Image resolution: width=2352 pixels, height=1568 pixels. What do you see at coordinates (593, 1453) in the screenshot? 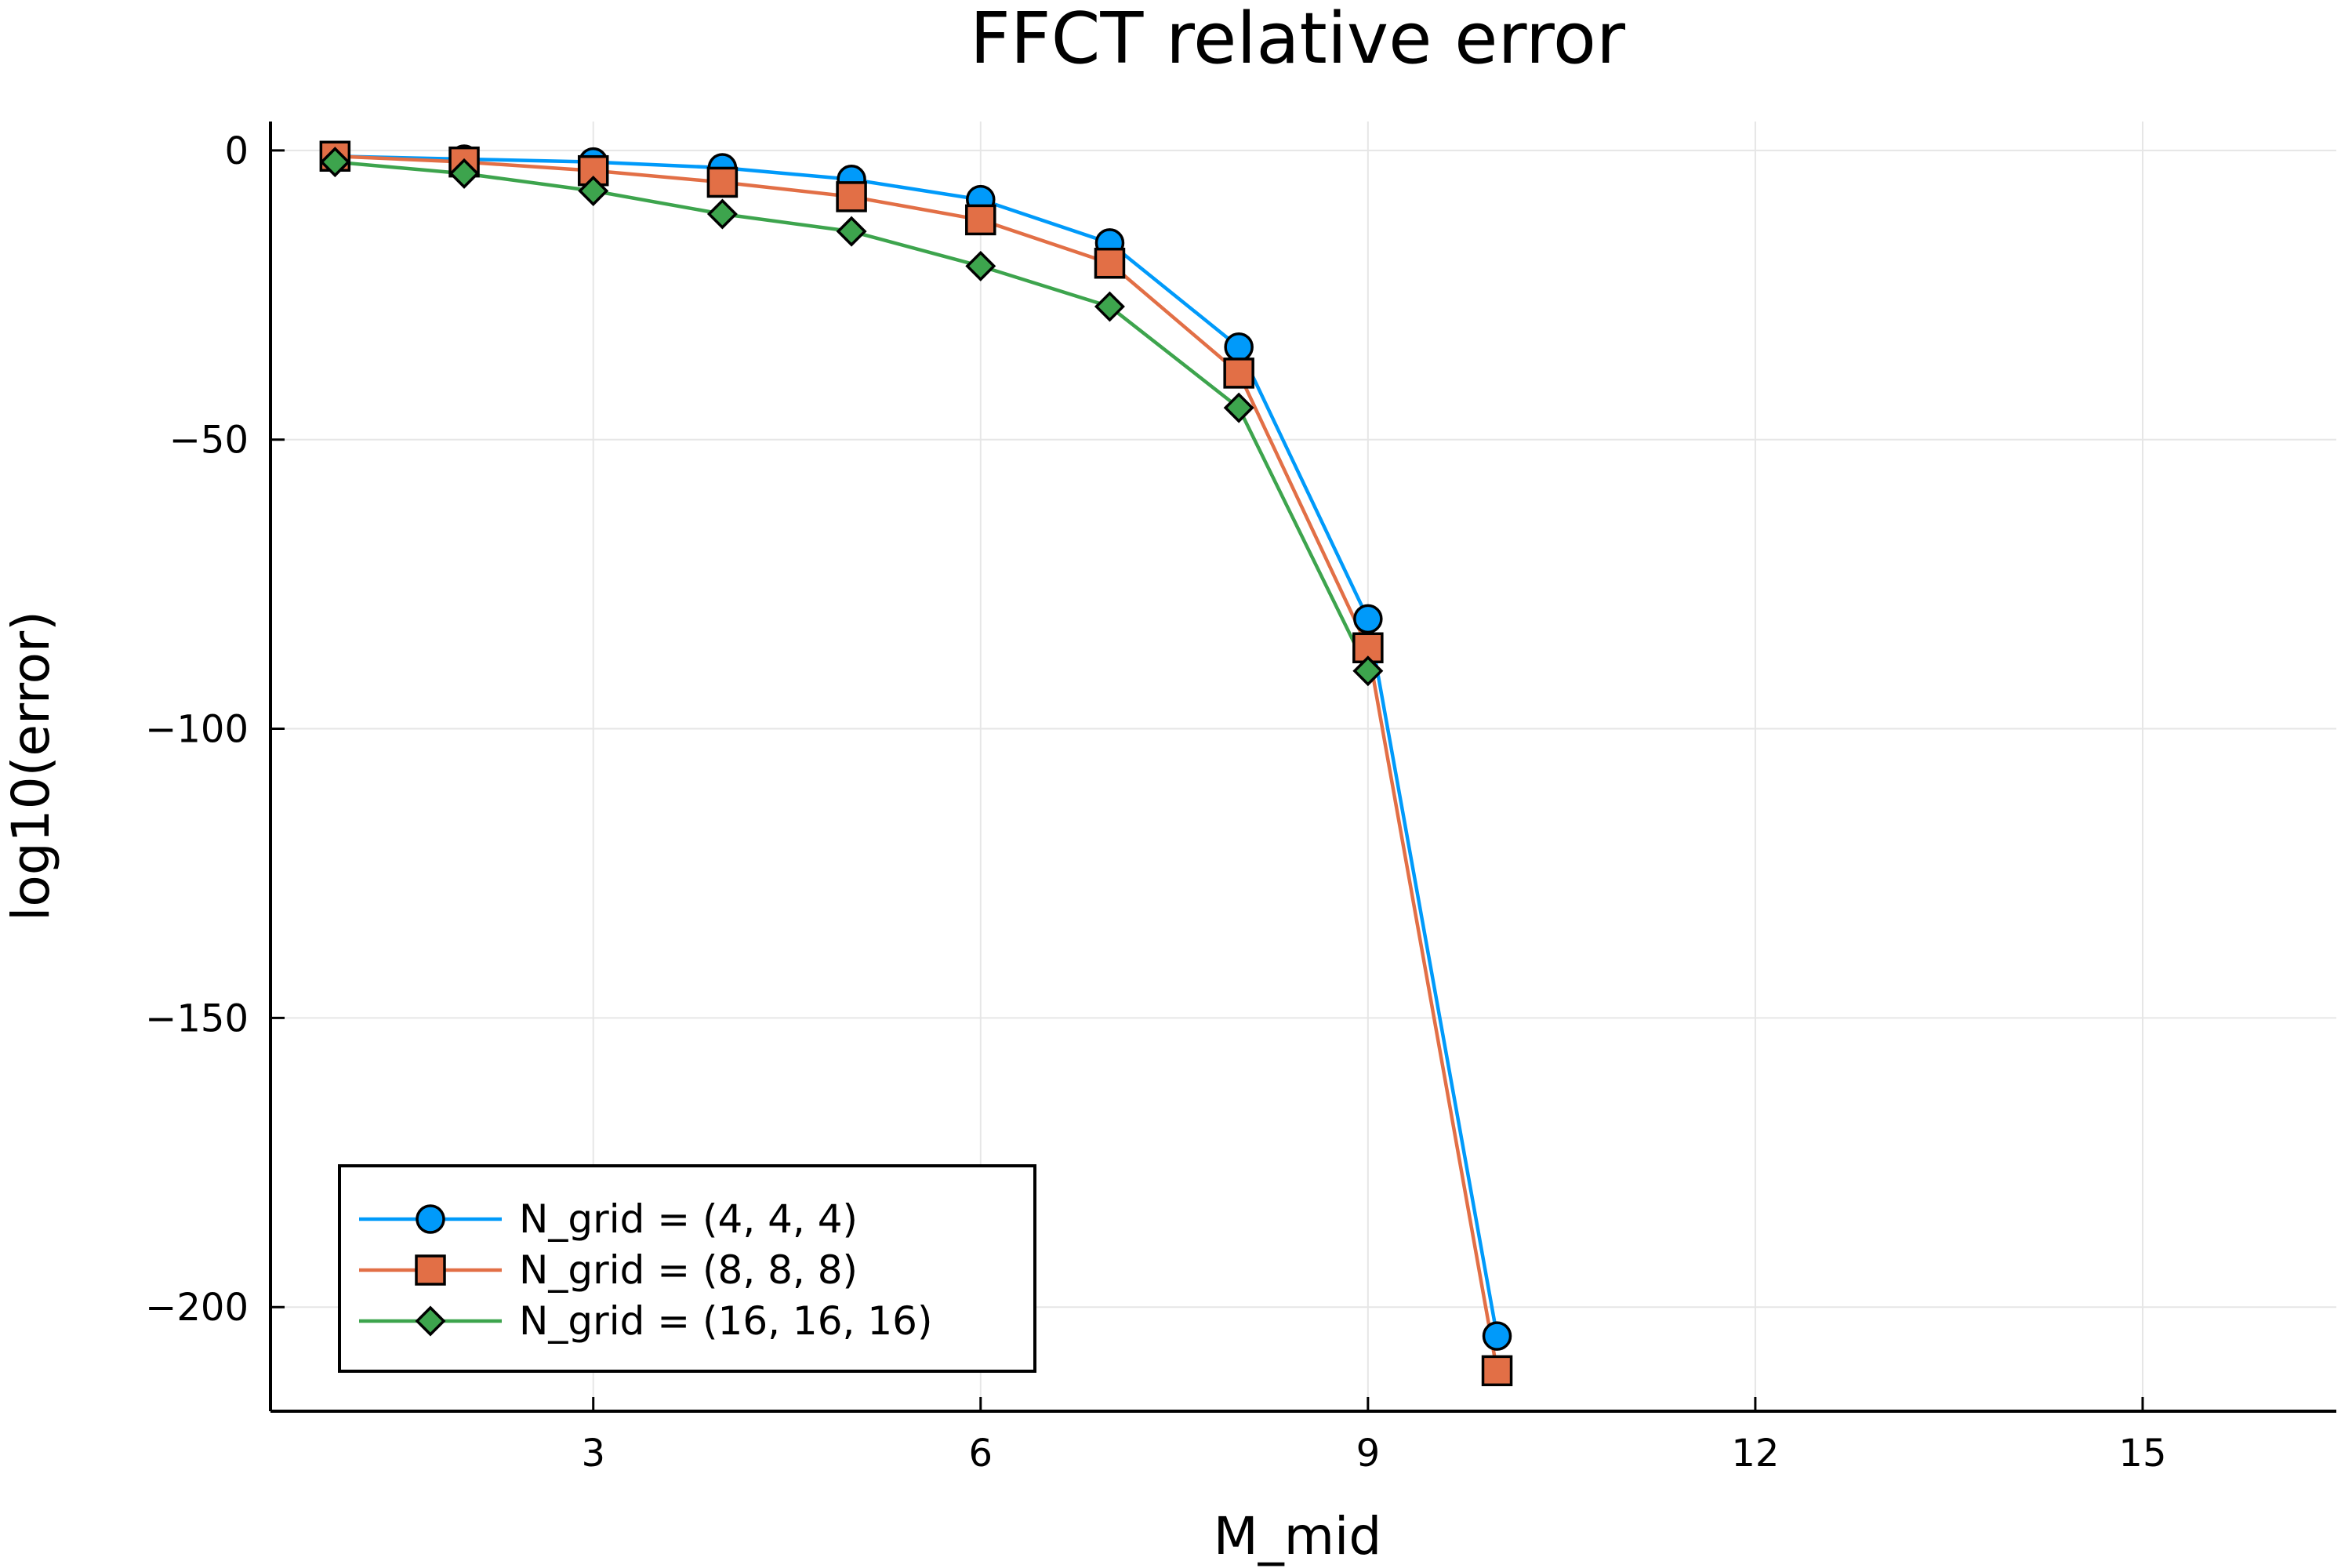
I see `x-tick-label: 3` at bounding box center [593, 1453].